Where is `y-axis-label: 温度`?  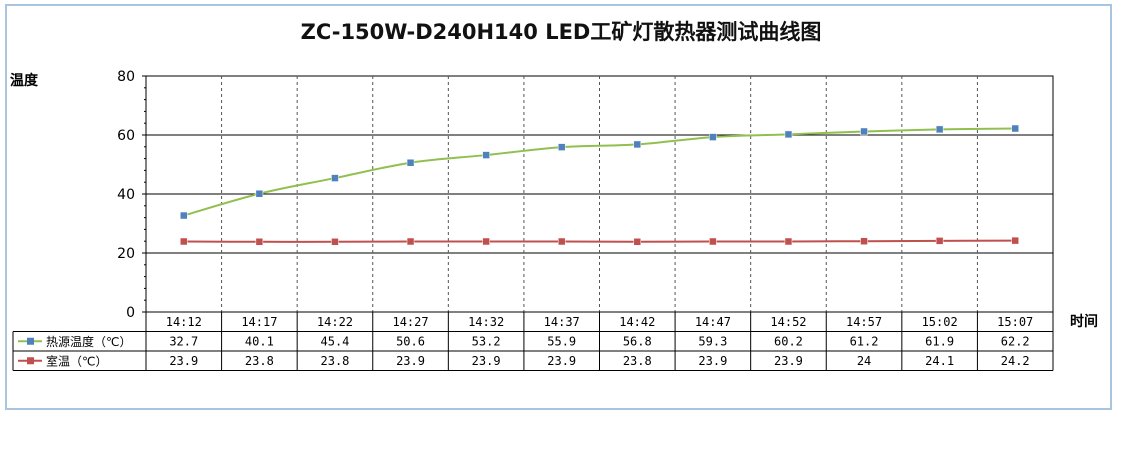
y-axis-label: 温度 is located at coordinates (24, 81).